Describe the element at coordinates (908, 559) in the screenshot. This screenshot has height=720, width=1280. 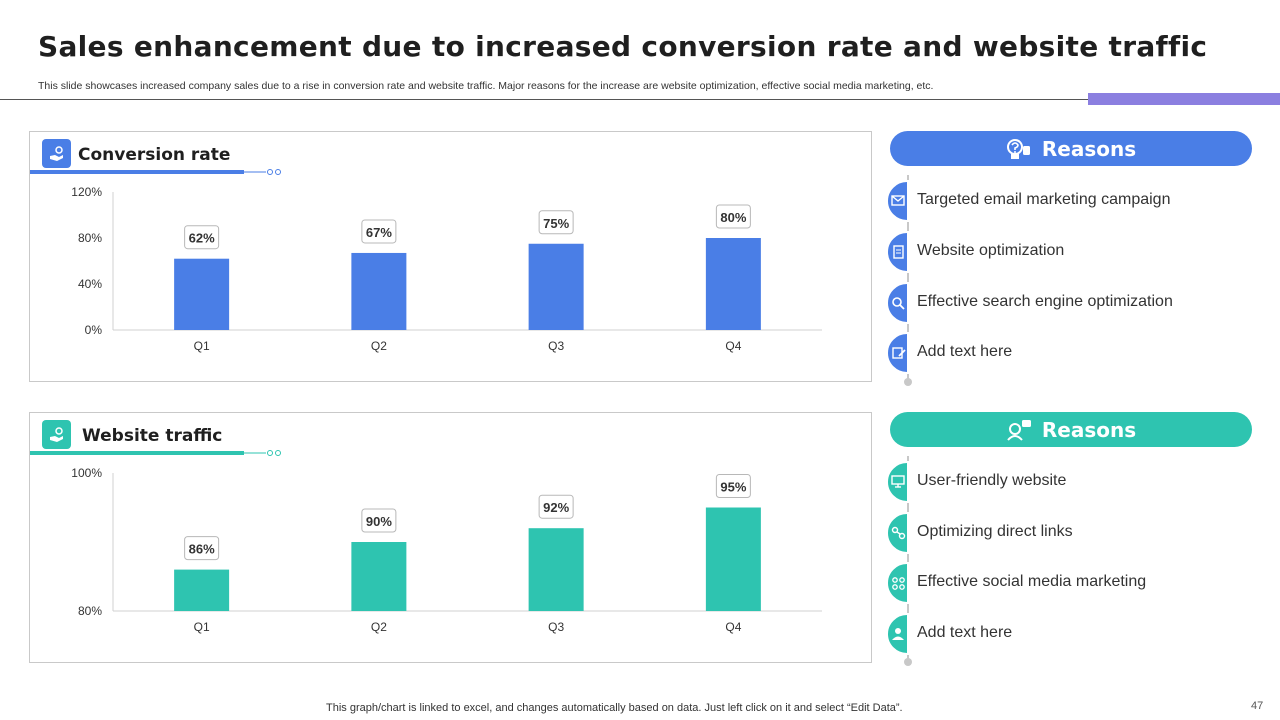
I see `reasons-timeline-bottom` at that location.